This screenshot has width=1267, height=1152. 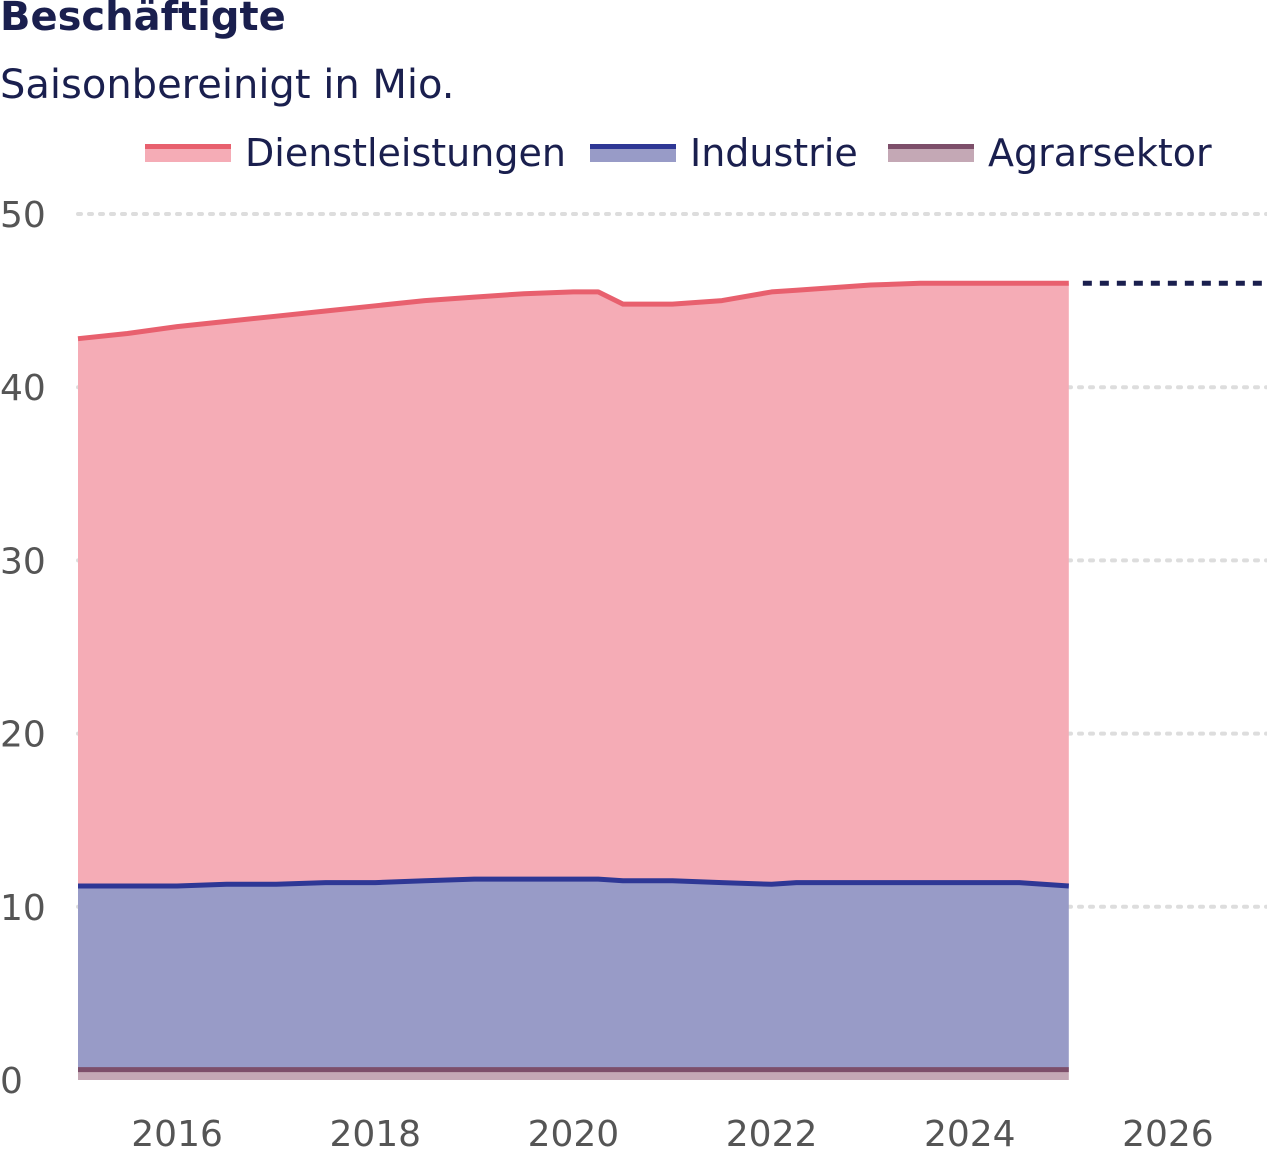 What do you see at coordinates (1168, 1133) in the screenshot?
I see `x-tick-label: 2026` at bounding box center [1168, 1133].